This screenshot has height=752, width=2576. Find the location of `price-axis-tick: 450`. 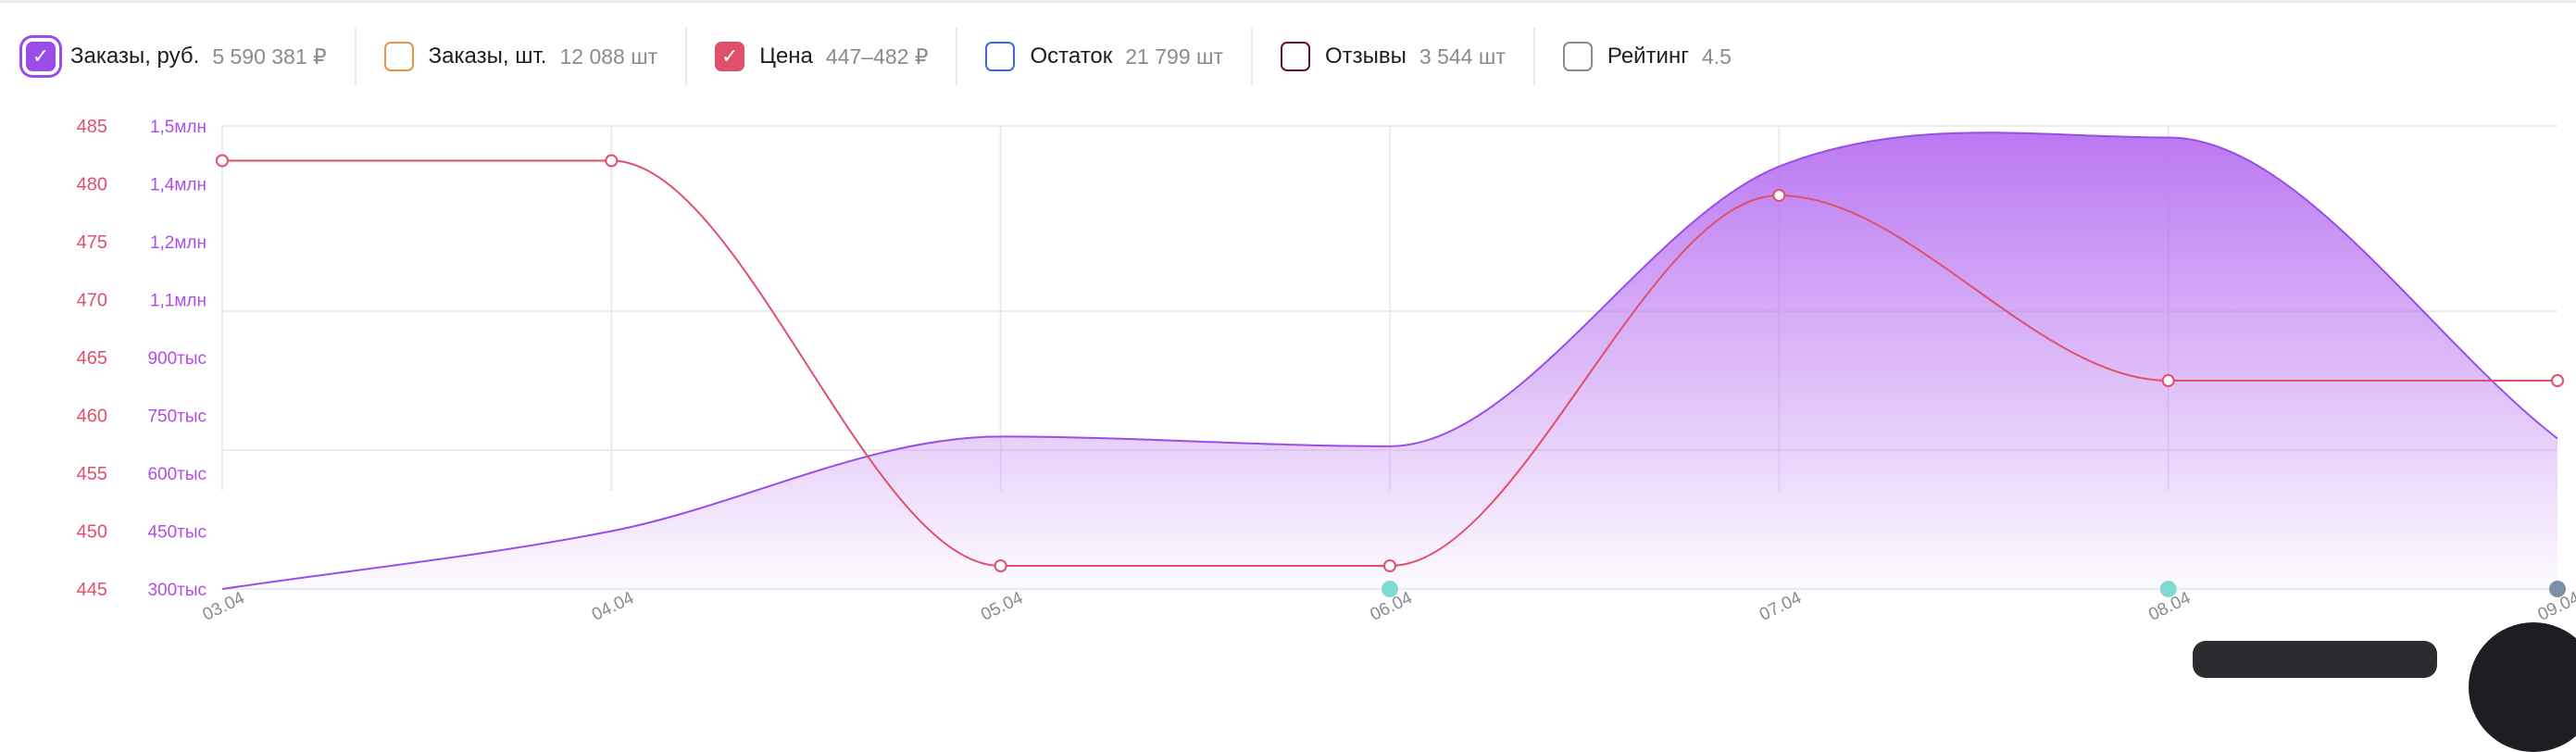

price-axis-tick: 450 is located at coordinates (92, 532).